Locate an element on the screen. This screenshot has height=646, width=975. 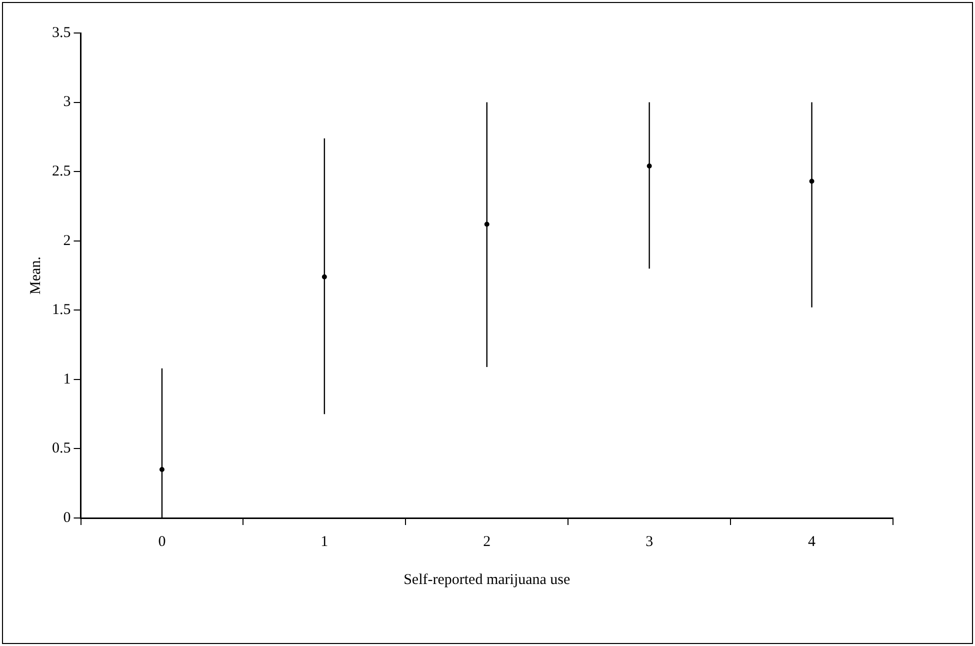
y-axis-title: Mean. is located at coordinates (36, 275).